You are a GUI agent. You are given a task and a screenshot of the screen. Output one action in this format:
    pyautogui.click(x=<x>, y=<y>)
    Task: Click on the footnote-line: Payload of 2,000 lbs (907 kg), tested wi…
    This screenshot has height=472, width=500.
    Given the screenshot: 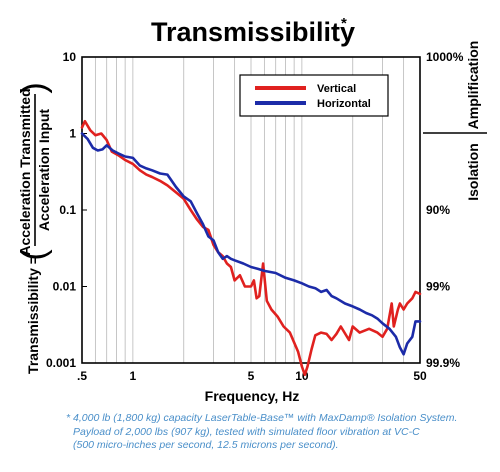 What is the action you would take?
    pyautogui.click(x=246, y=431)
    